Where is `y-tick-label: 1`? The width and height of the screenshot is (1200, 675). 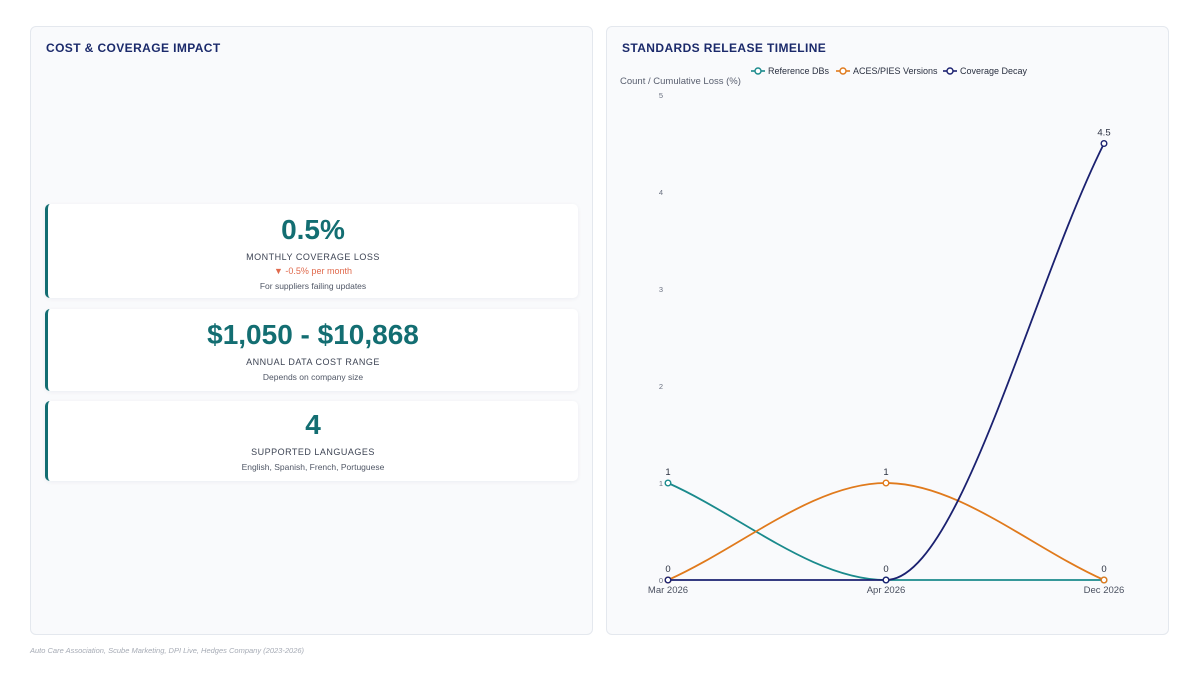 y-tick-label: 1 is located at coordinates (661, 483).